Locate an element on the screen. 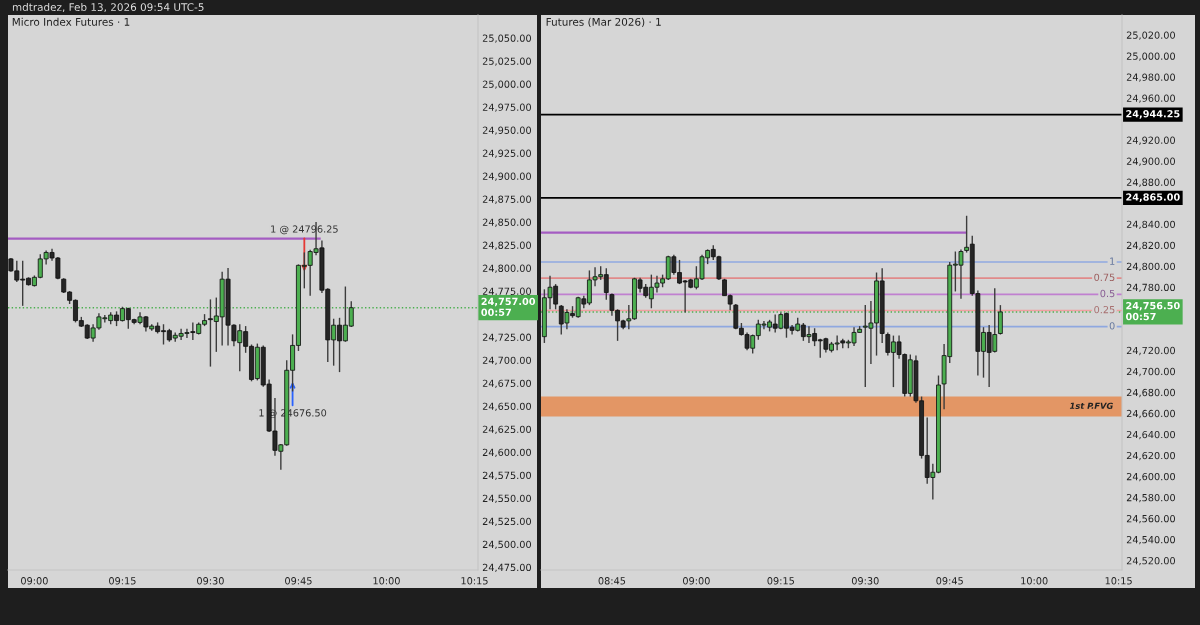 The width and height of the screenshot is (1200, 625). annotation: 0.5 is located at coordinates (1107, 293).